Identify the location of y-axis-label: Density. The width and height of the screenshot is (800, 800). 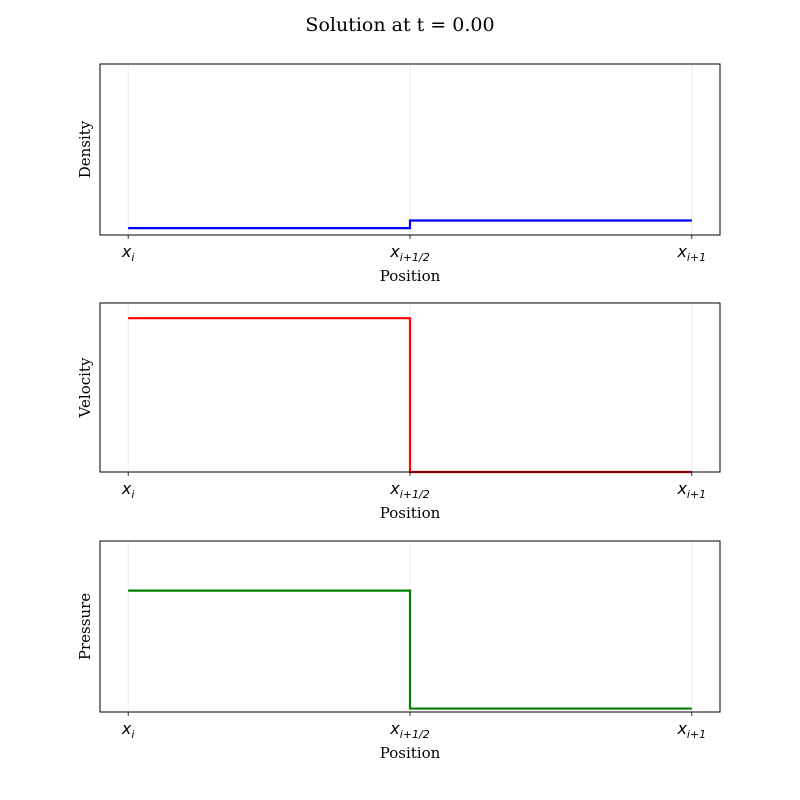
(85, 149).